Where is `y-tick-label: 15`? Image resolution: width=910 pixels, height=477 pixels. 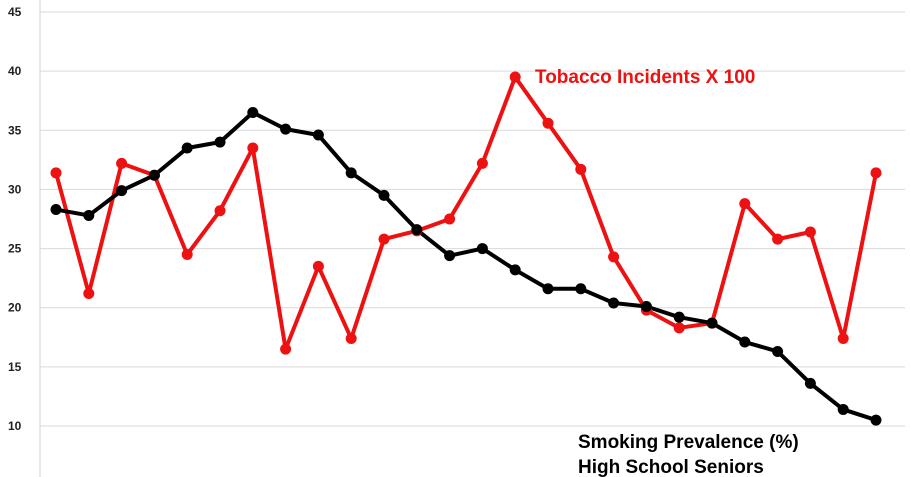 y-tick-label: 15 is located at coordinates (15, 367).